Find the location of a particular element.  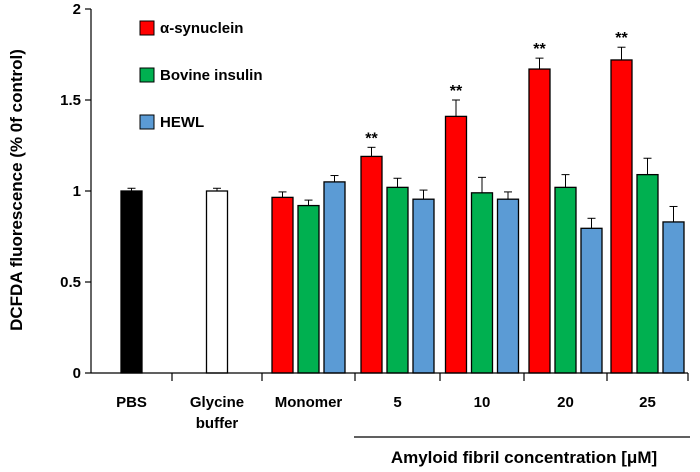

y-tick-label: 1 is located at coordinates (77, 191).